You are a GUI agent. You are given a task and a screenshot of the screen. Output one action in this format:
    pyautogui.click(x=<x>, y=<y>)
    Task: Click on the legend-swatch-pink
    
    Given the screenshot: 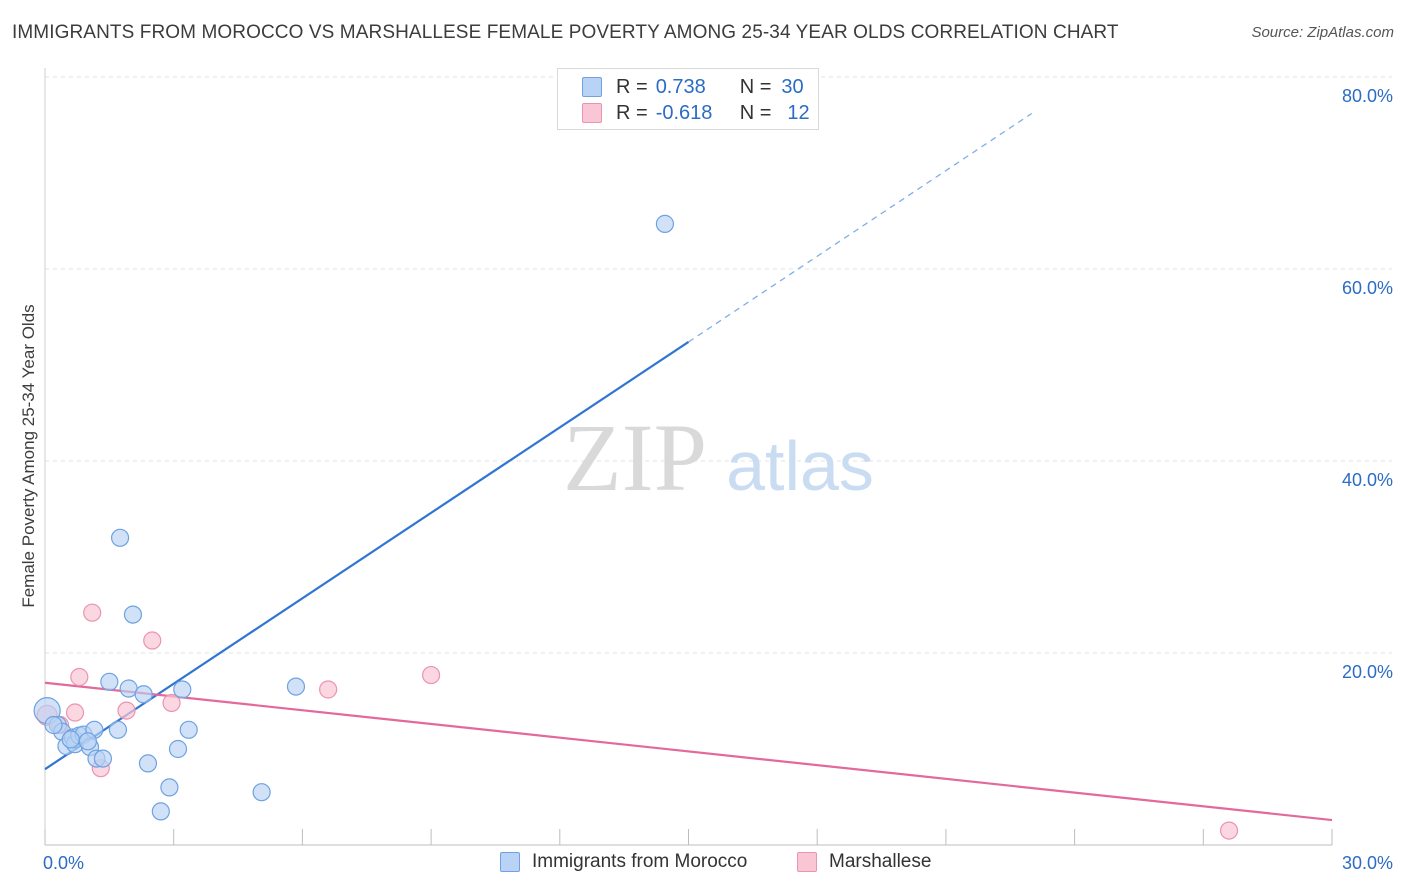 What is the action you would take?
    pyautogui.click(x=592, y=113)
    